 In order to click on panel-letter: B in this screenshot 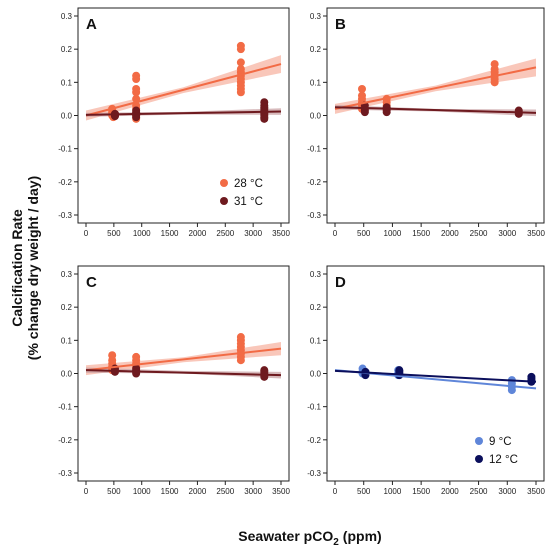, I will do `click(340, 24)`.